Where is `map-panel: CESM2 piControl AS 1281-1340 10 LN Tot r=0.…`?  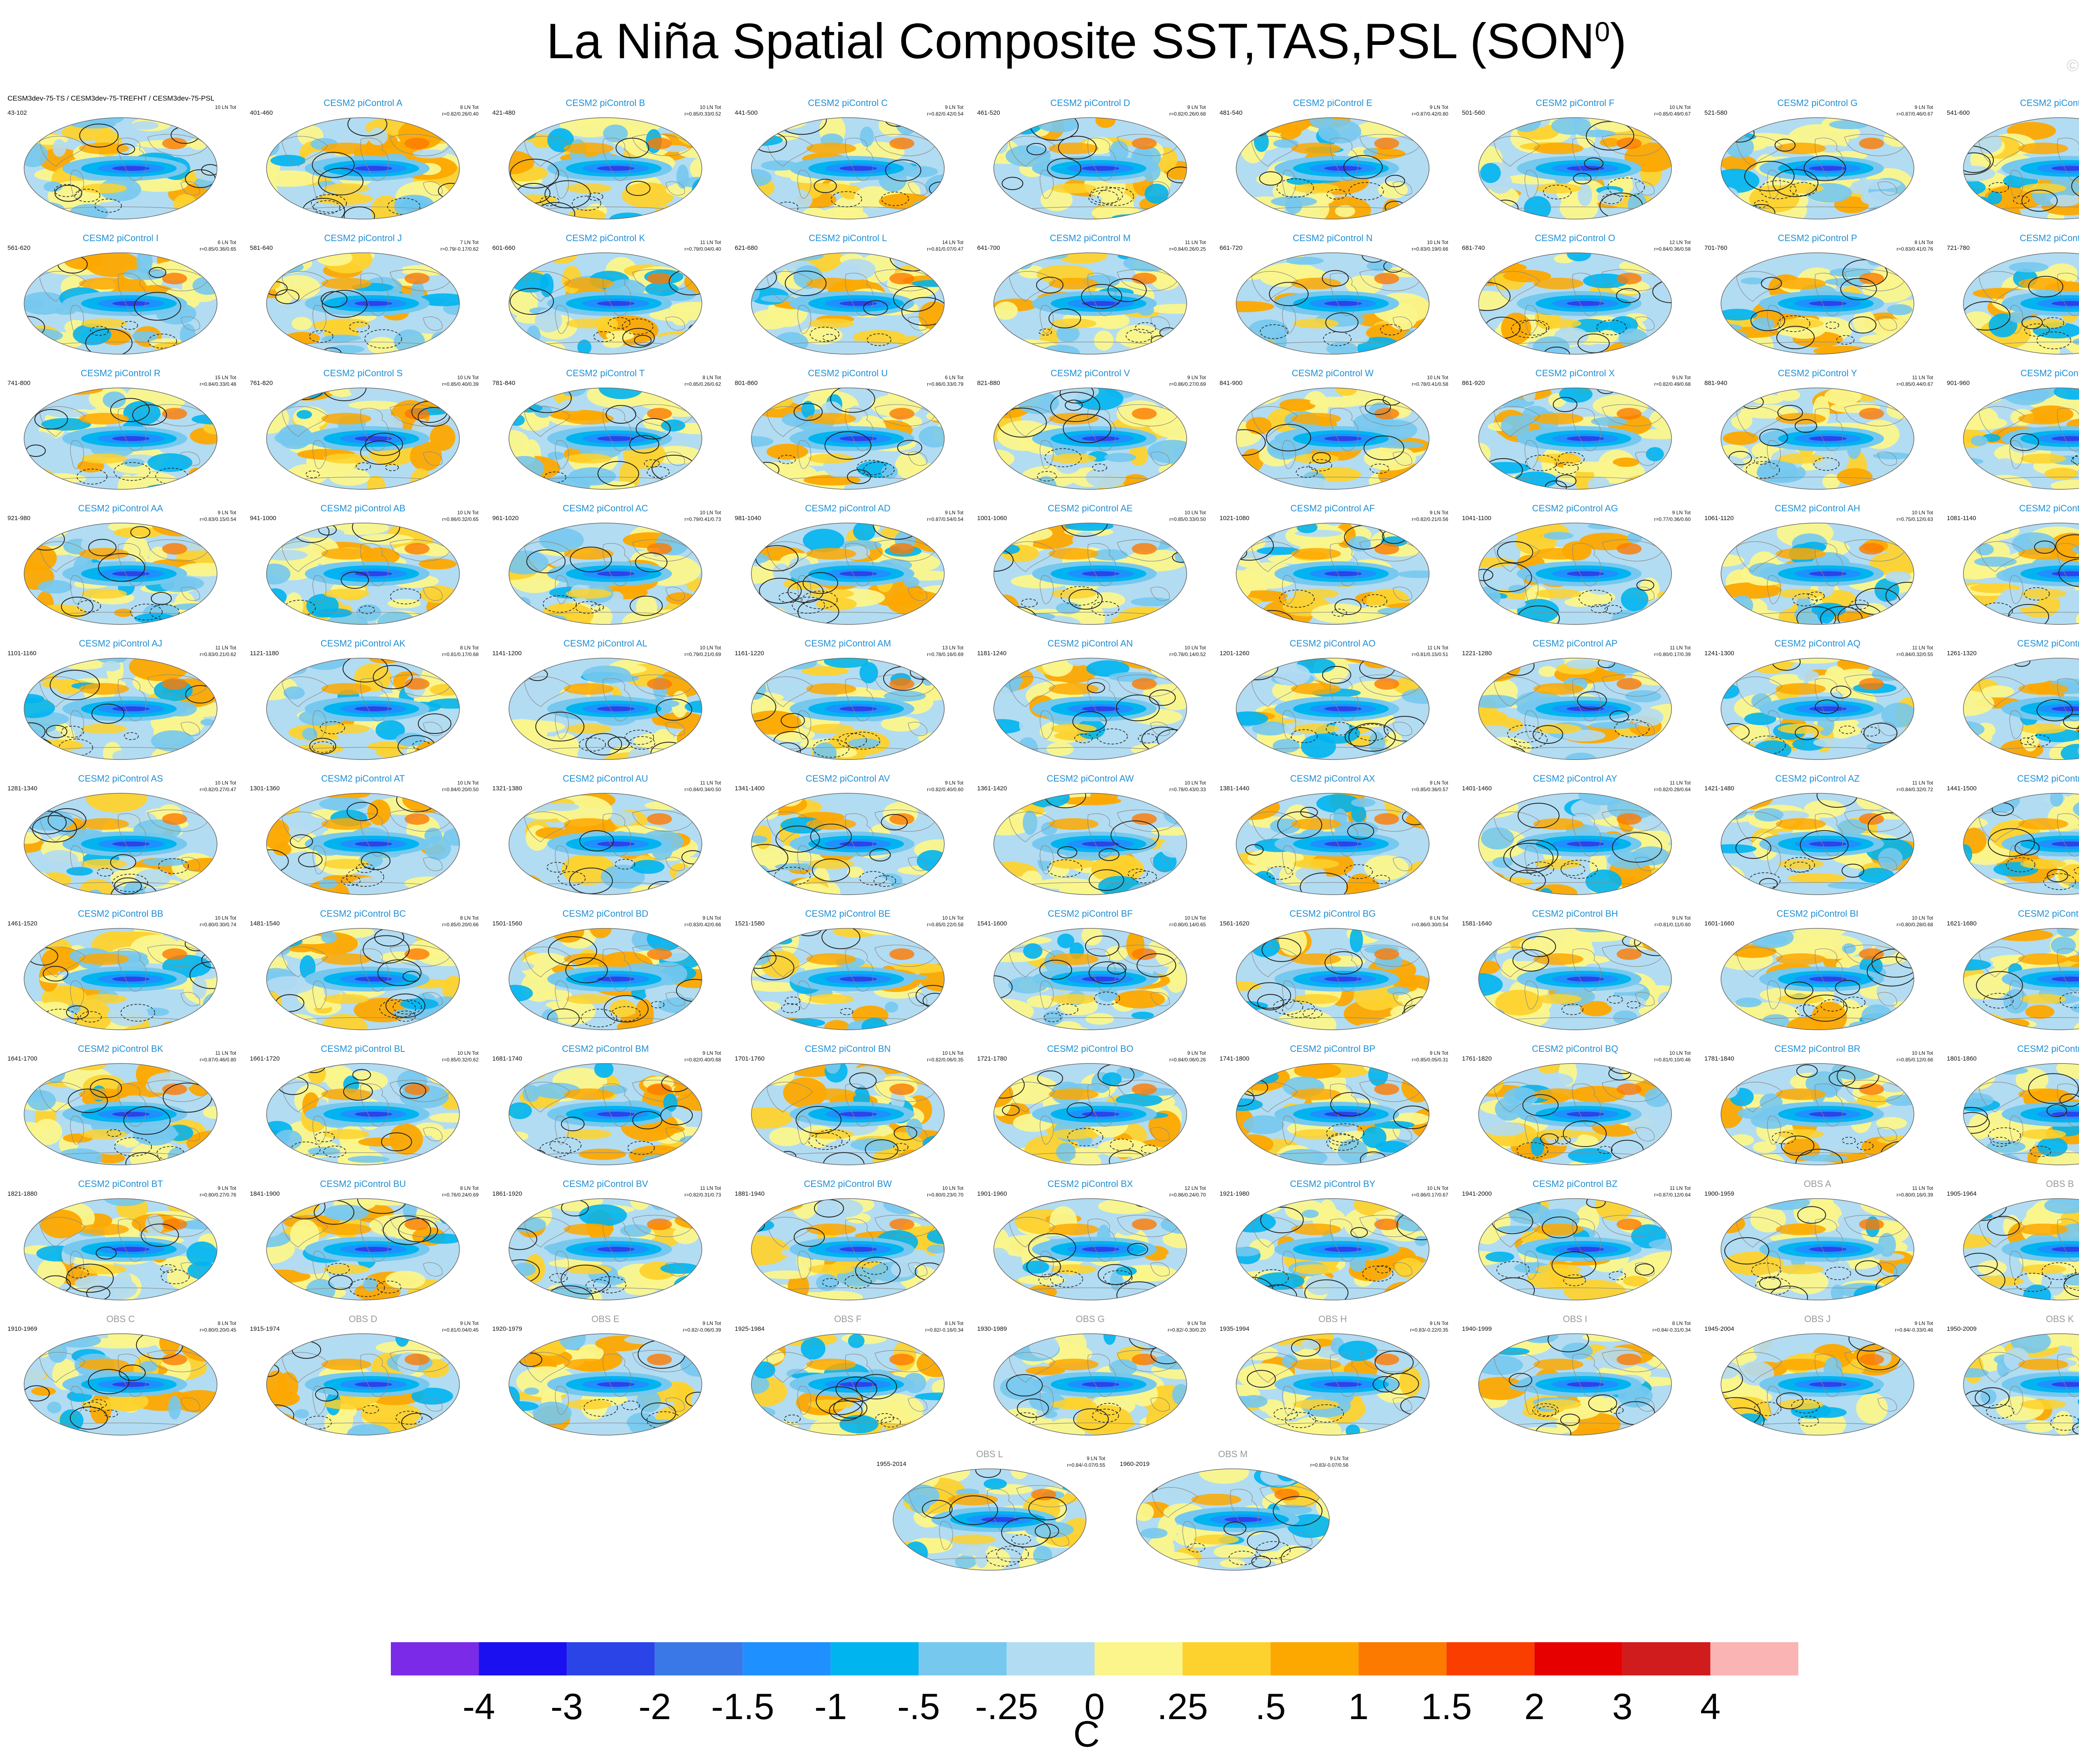 map-panel: CESM2 piControl AS 1281-1340 10 LN Tot r=0.… is located at coordinates (120, 835).